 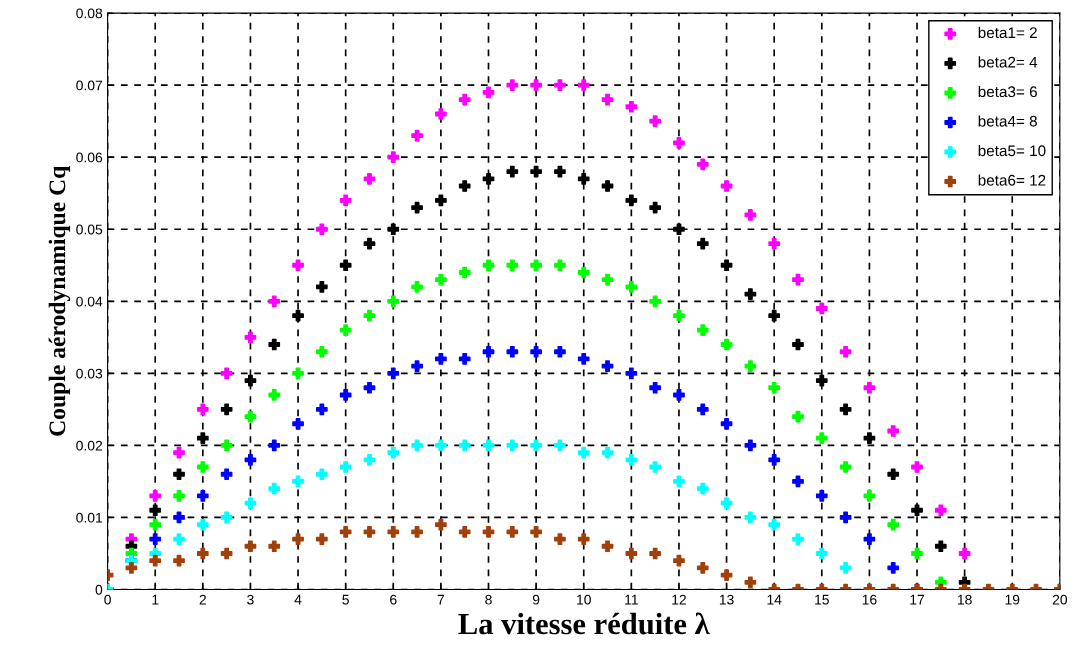 What do you see at coordinates (202, 599) in the screenshot?
I see `x-tick-label: 2` at bounding box center [202, 599].